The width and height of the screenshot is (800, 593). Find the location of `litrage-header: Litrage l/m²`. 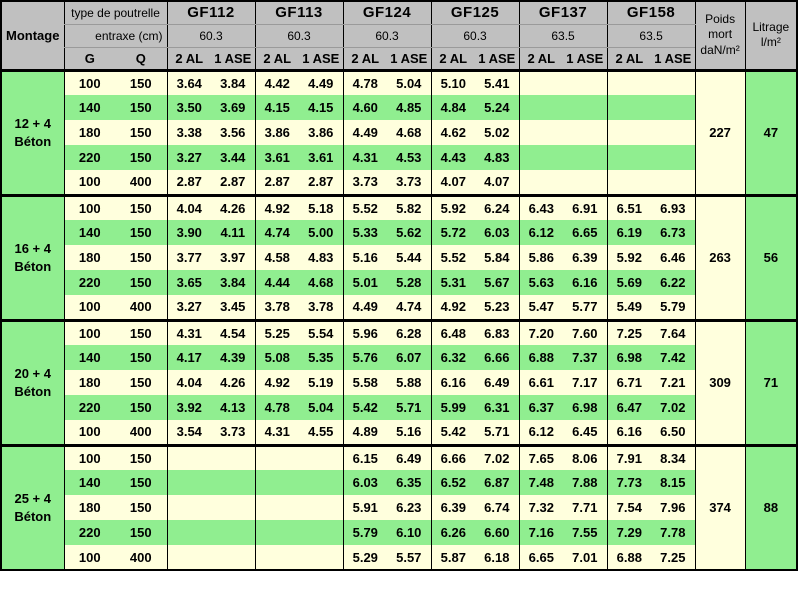

litrage-header: Litrage l/m² is located at coordinates (771, 36).